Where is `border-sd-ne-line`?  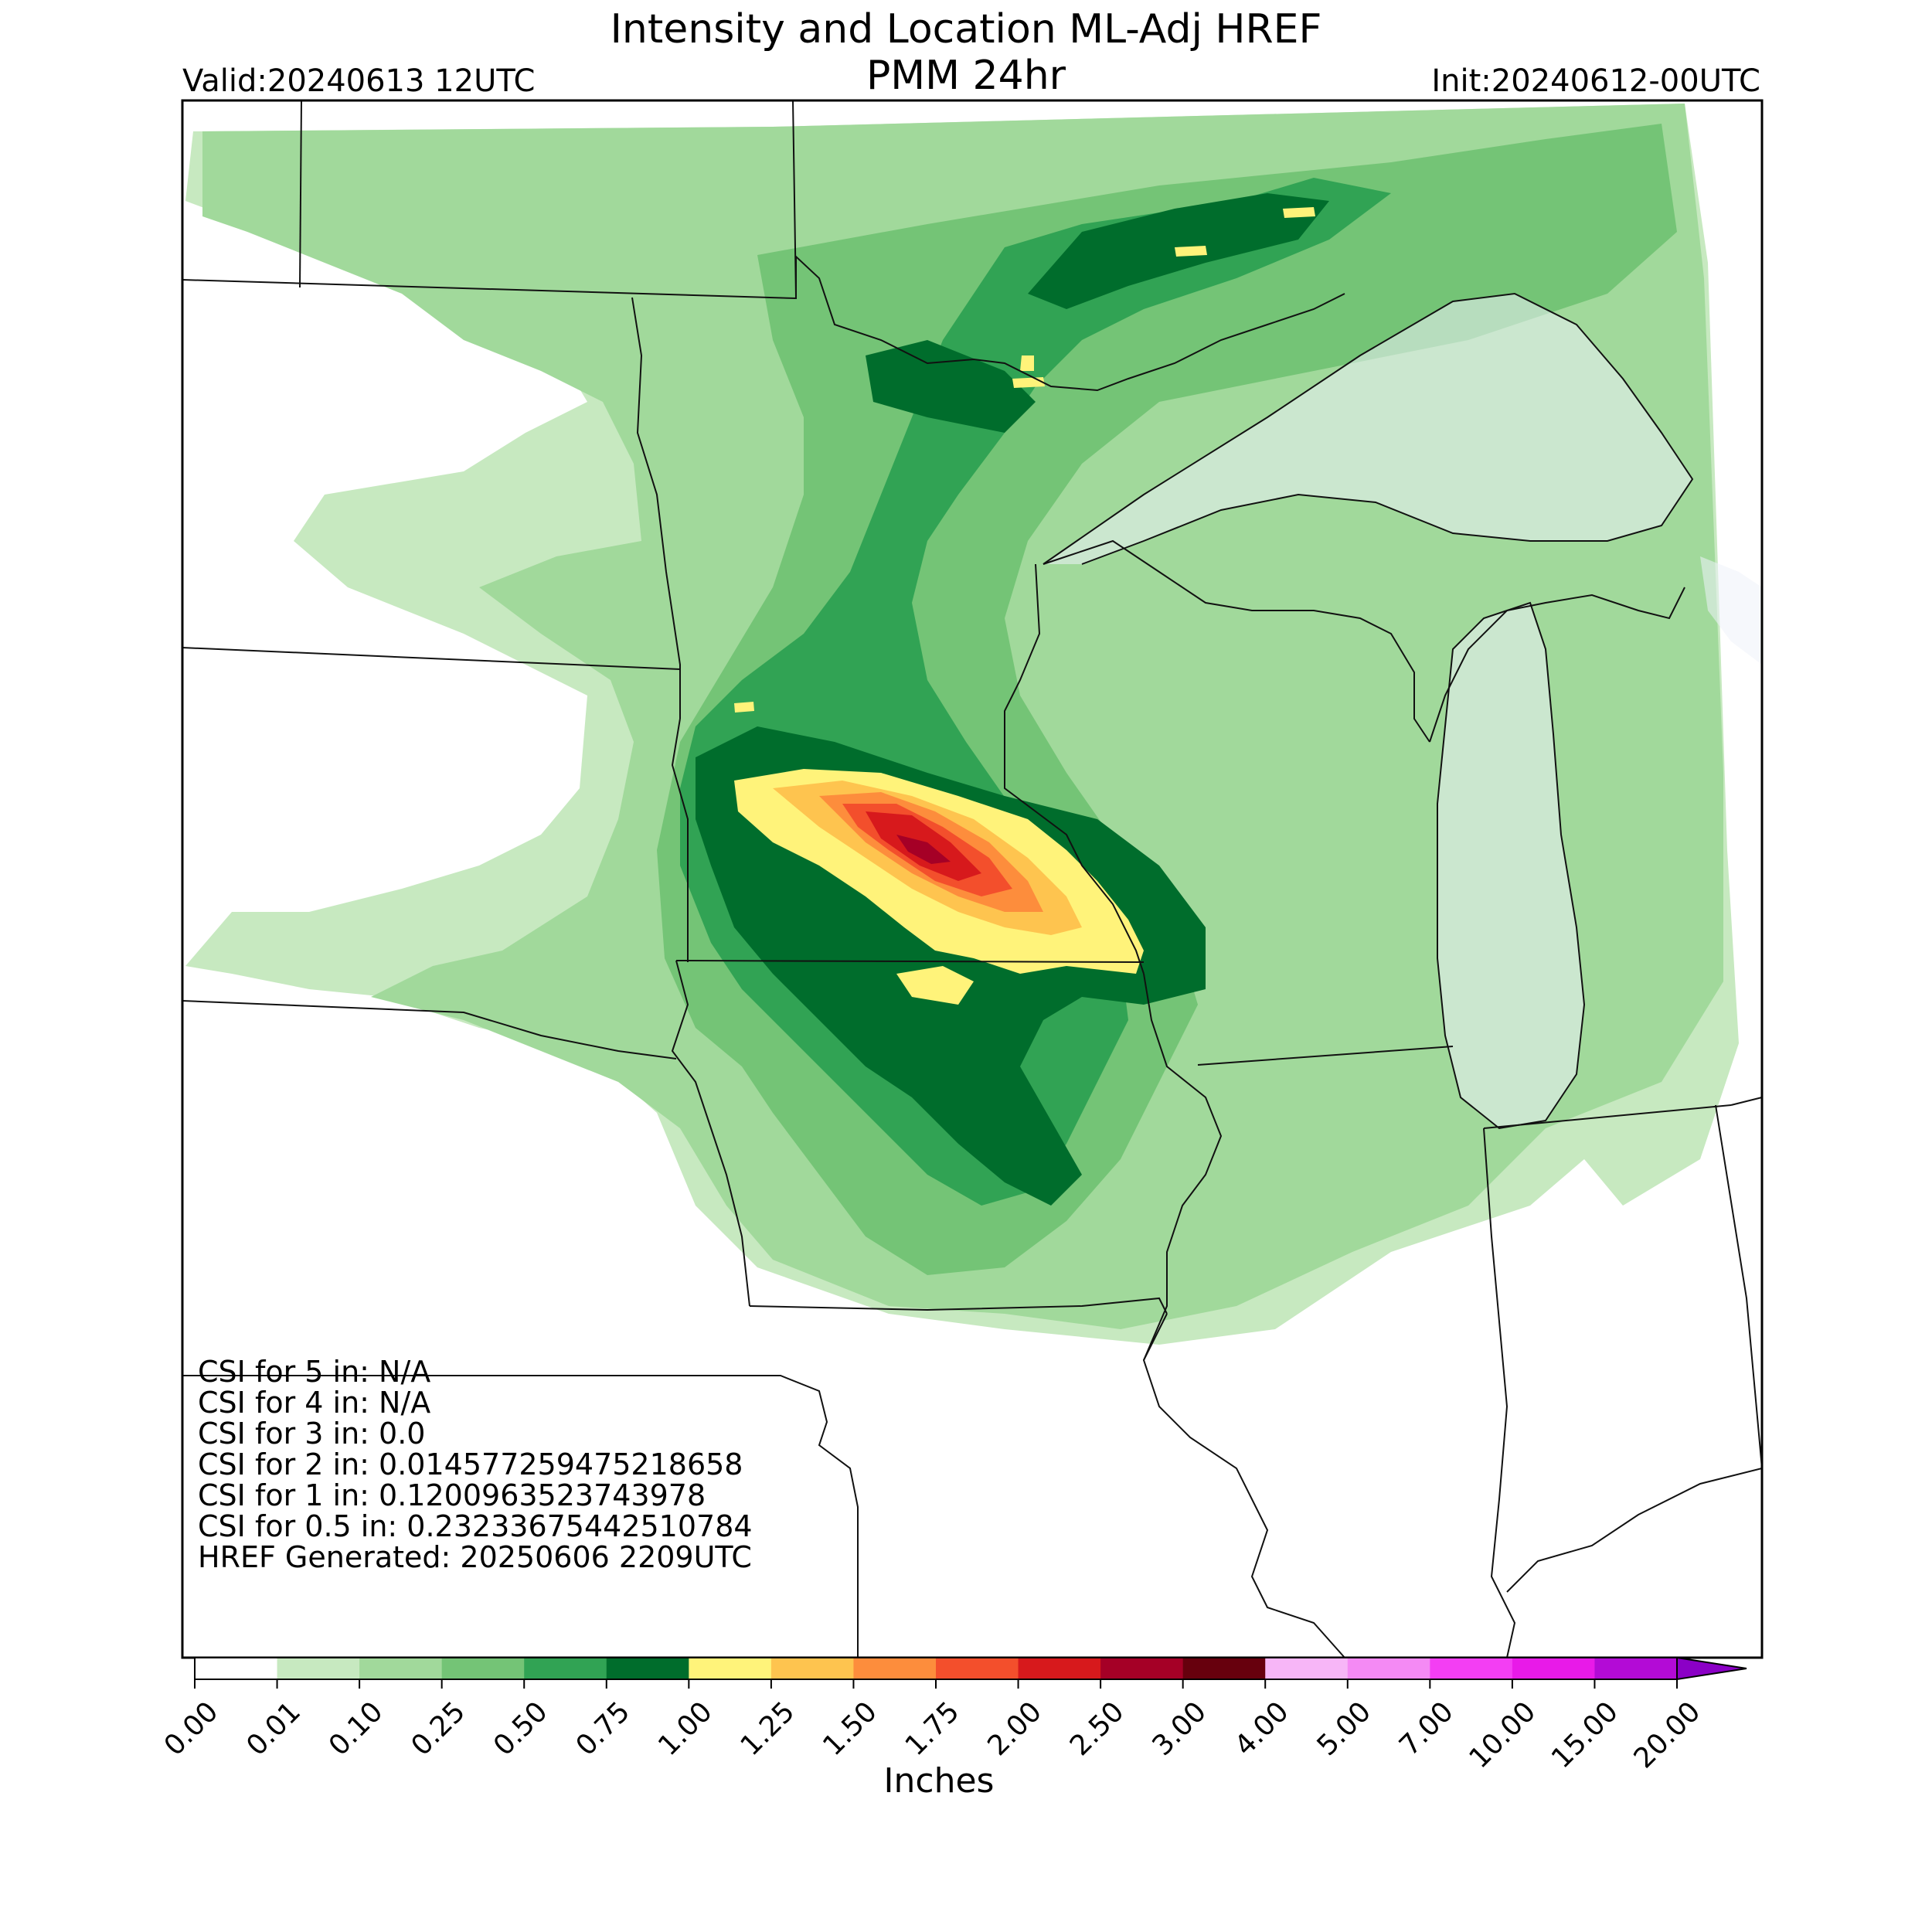 border-sd-ne-line is located at coordinates (432, 659).